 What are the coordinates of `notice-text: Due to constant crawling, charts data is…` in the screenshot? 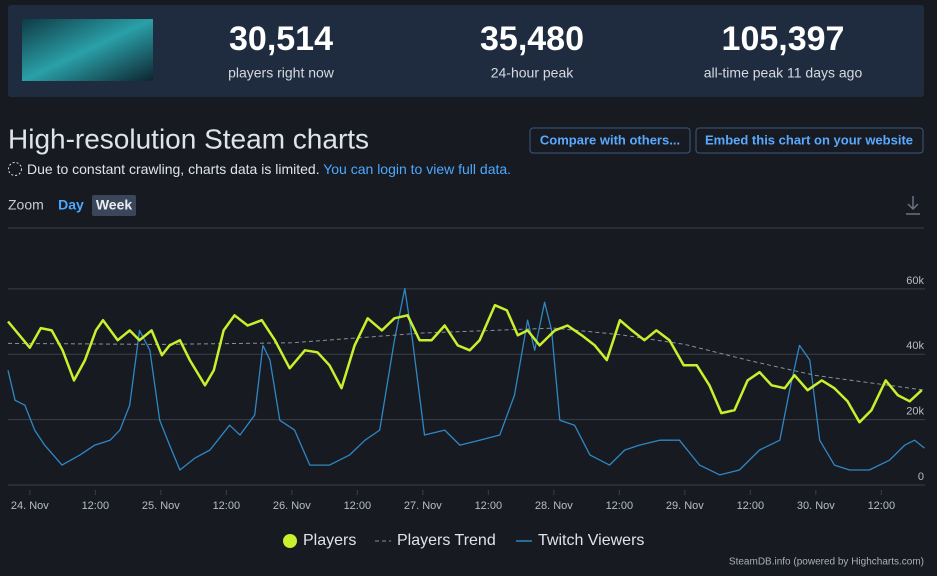 It's located at (173, 169).